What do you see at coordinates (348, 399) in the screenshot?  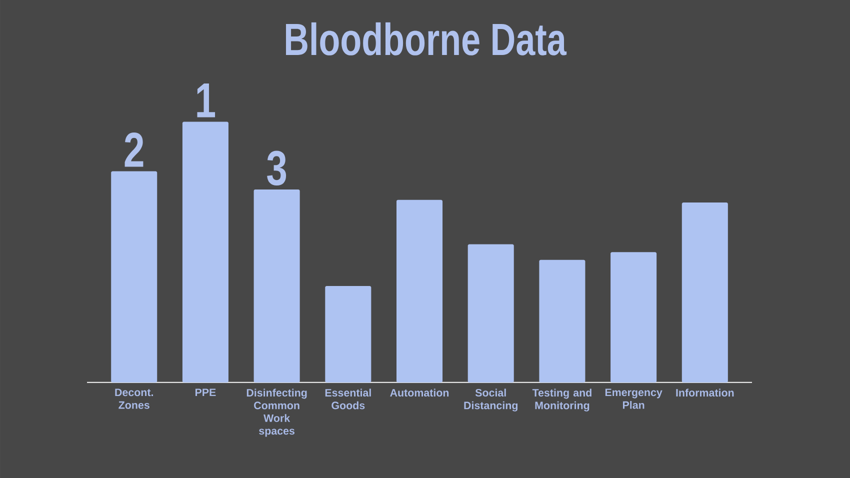 I see `x-tick-label: Essential Goods` at bounding box center [348, 399].